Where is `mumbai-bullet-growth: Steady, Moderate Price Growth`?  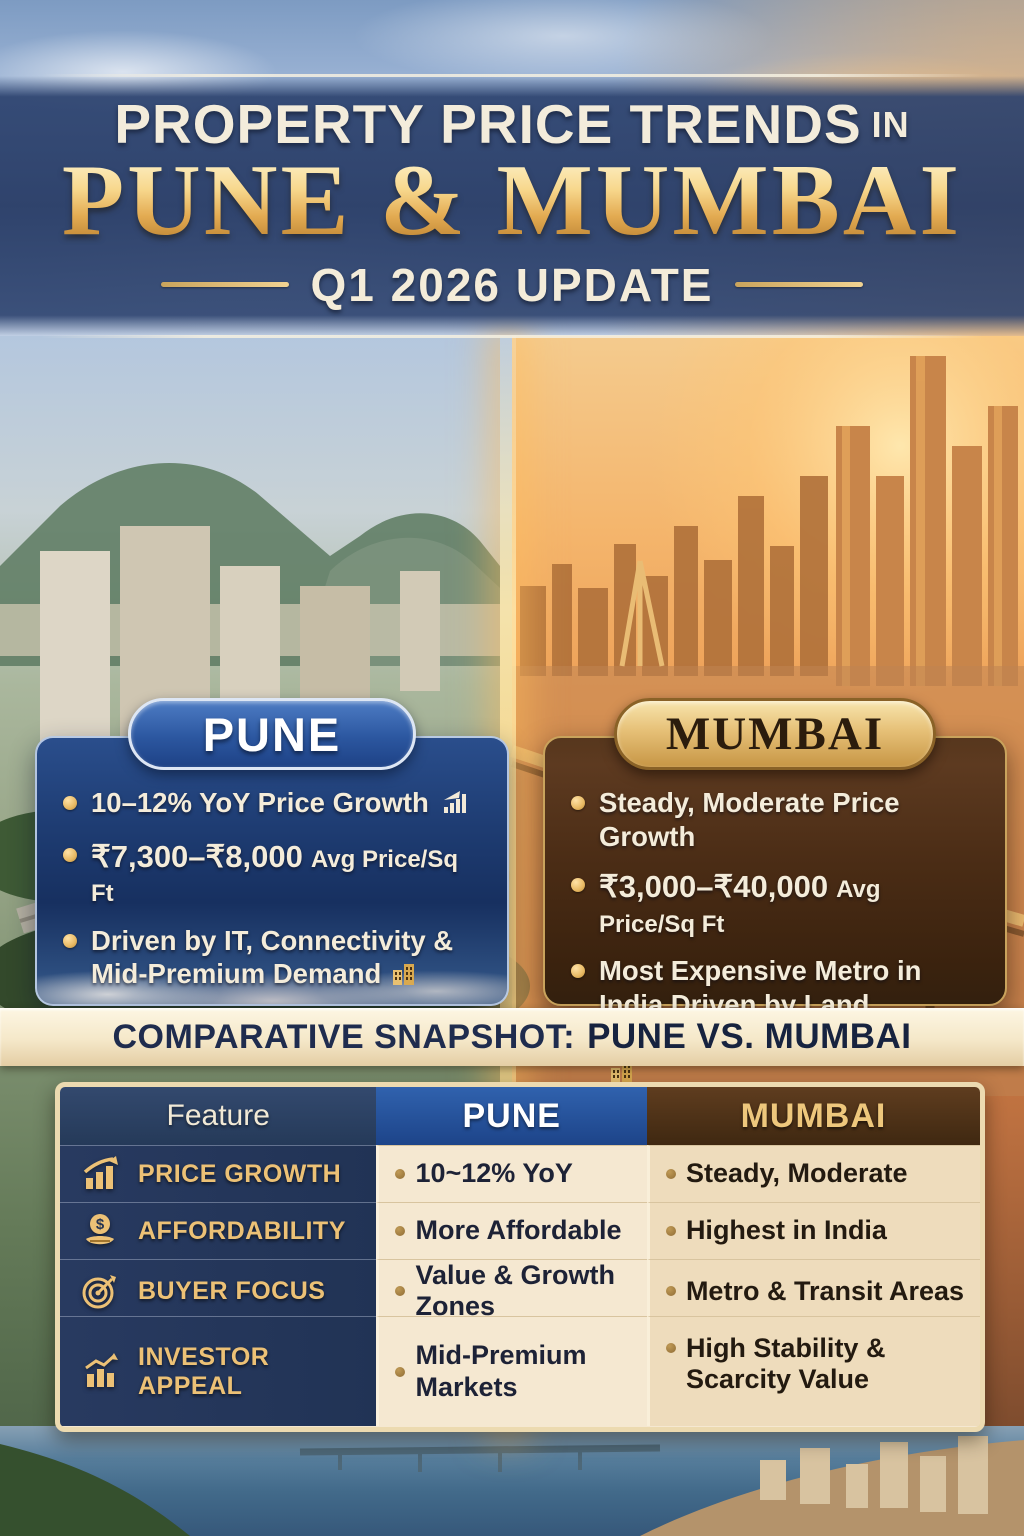
mumbai-bullet-growth: Steady, Moderate Price Growth is located at coordinates (776, 819).